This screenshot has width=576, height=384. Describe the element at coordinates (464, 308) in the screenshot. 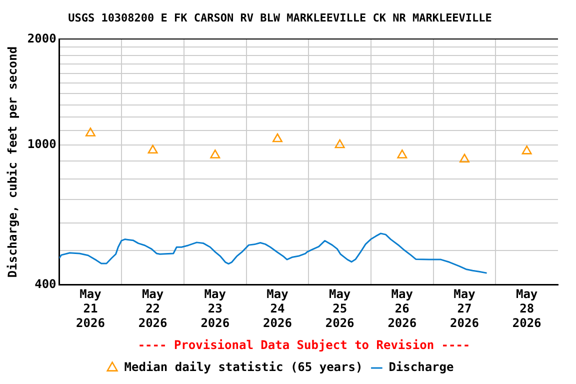

I see `x-tick-label: May 27 2026` at that location.